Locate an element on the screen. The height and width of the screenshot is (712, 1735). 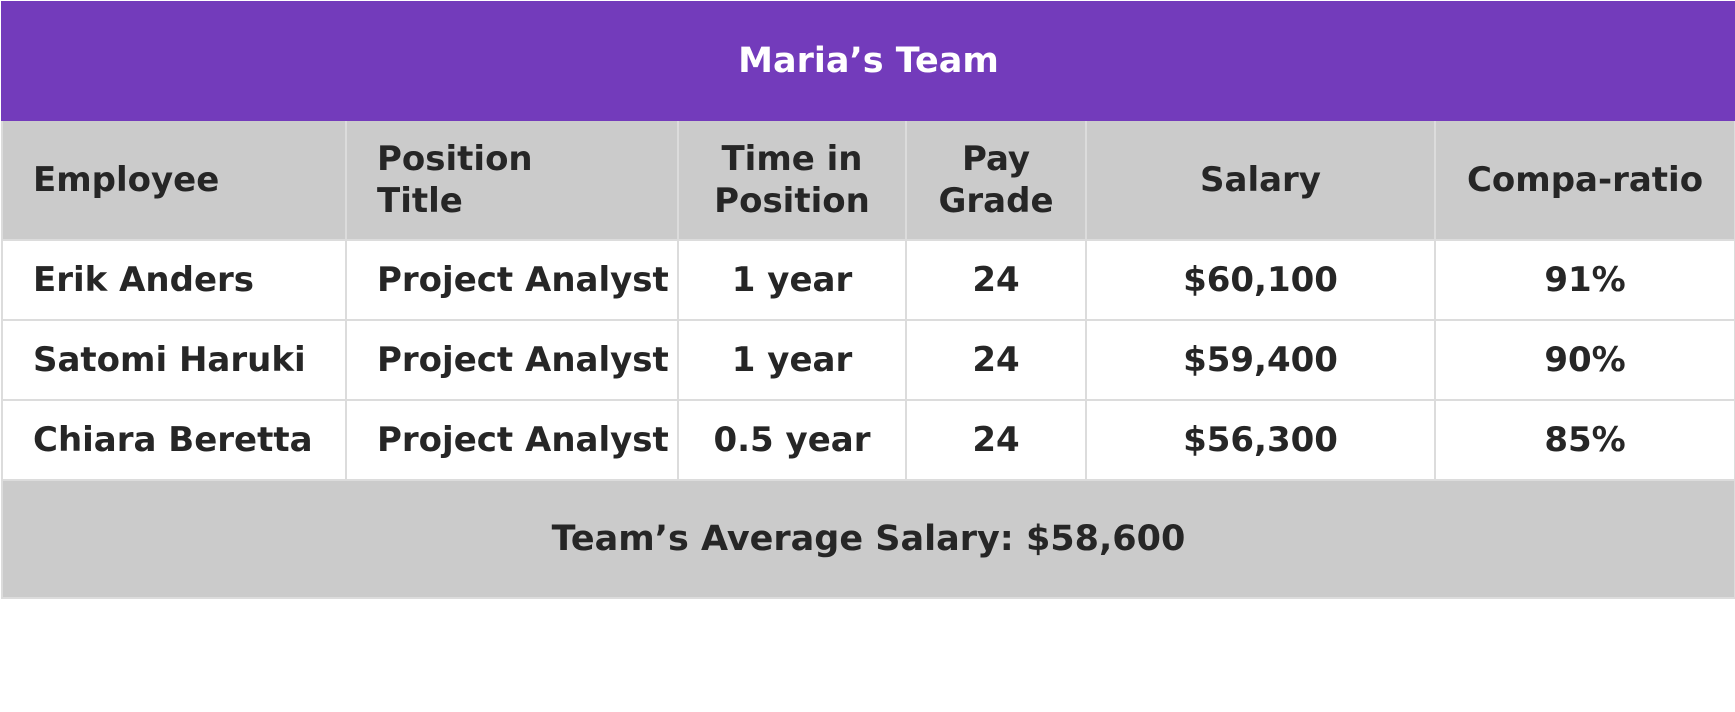
compa-ratio-cell: 85% is located at coordinates (1584, 440).